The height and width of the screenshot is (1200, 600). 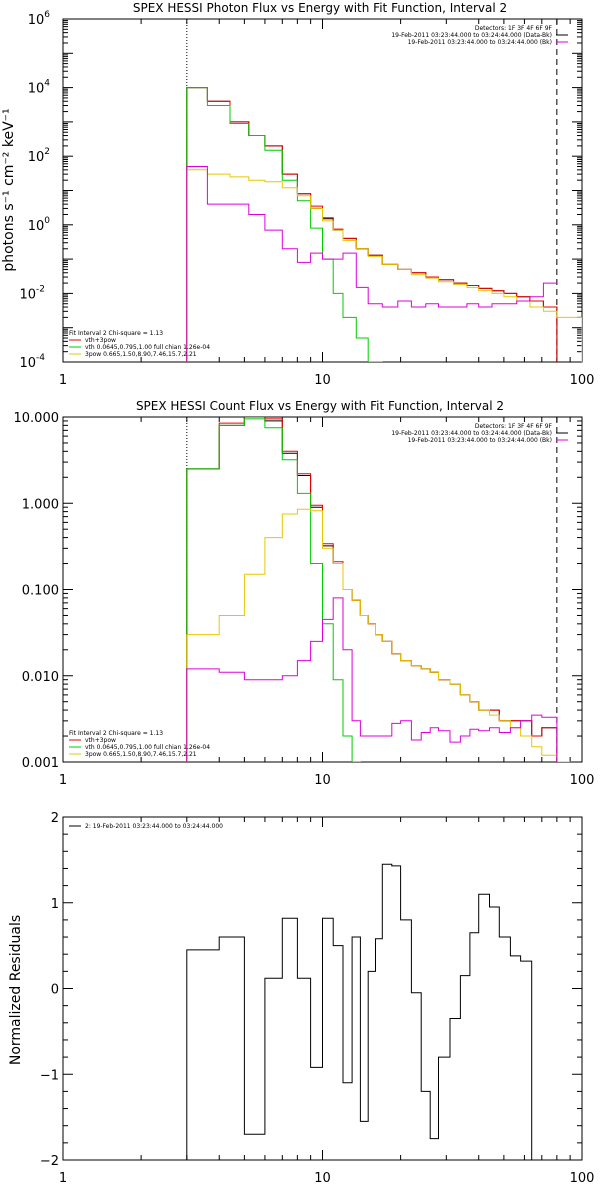 What do you see at coordinates (116, 733) in the screenshot?
I see `count-flux-legend-text: Fit Interval 2 Chi-square = 1.13` at bounding box center [116, 733].